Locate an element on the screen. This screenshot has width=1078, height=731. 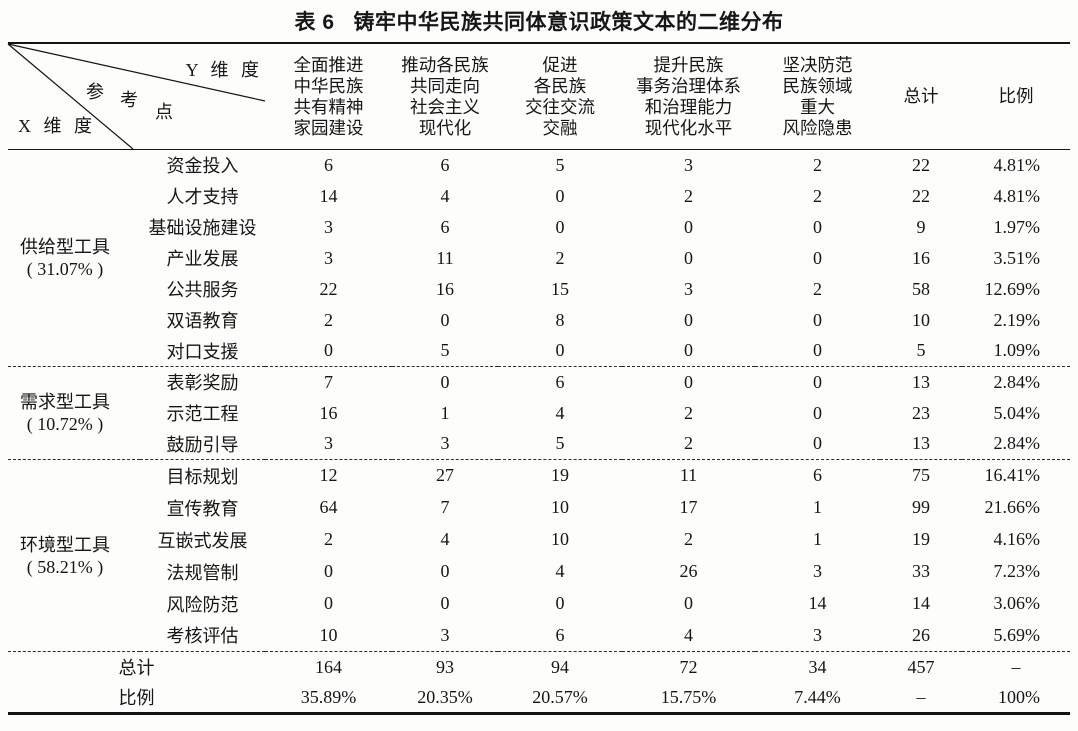
group-label: 环境型工具( 58.21% ) is located at coordinates (74, 555).